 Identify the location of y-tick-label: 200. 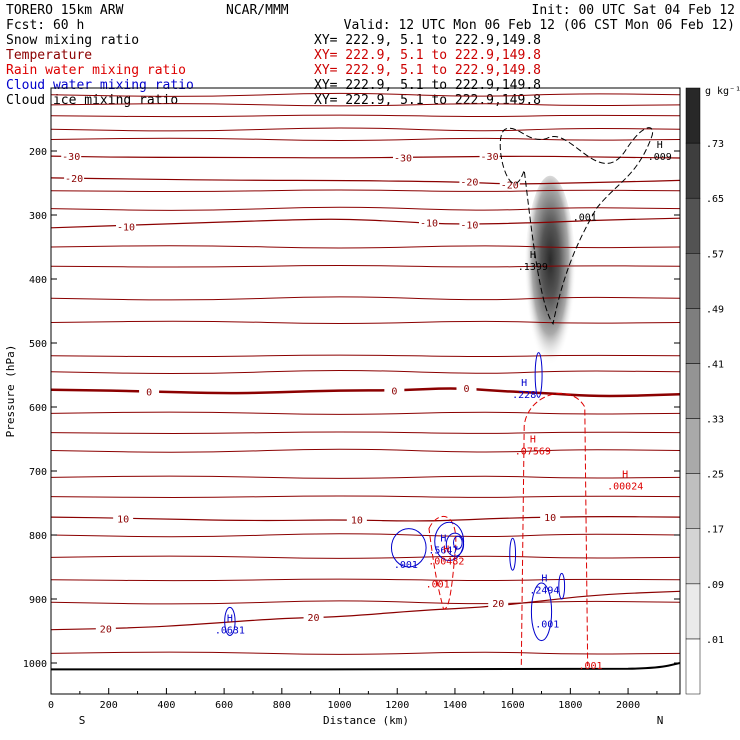
(38, 152).